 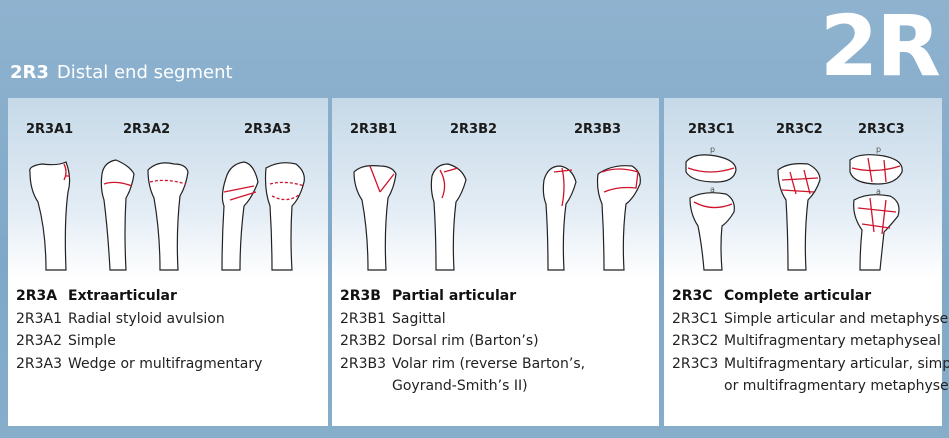 I want to click on group-heading: 2R3B Partial articular, so click(x=462, y=299).